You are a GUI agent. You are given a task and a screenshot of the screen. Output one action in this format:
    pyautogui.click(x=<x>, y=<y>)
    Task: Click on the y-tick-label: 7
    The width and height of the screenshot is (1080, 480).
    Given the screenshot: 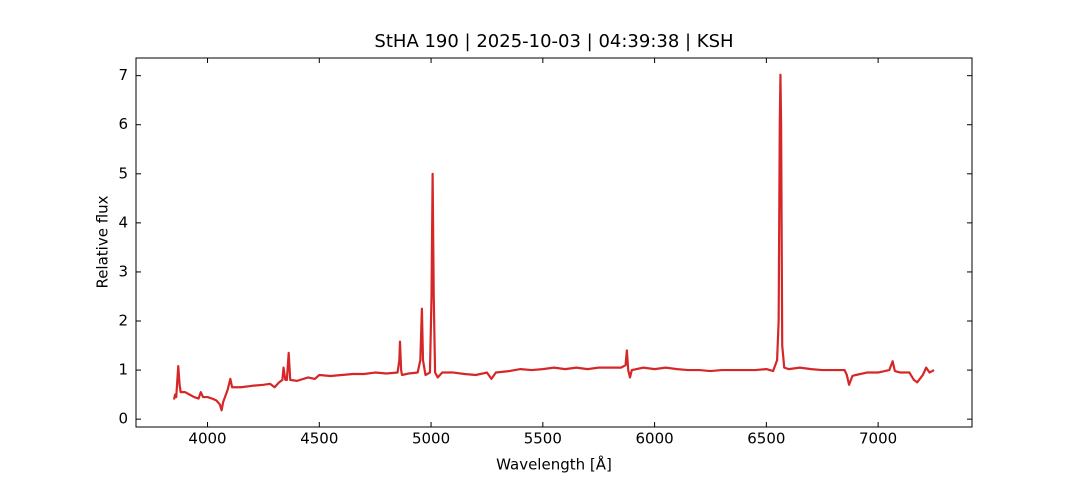 What is the action you would take?
    pyautogui.click(x=123, y=75)
    